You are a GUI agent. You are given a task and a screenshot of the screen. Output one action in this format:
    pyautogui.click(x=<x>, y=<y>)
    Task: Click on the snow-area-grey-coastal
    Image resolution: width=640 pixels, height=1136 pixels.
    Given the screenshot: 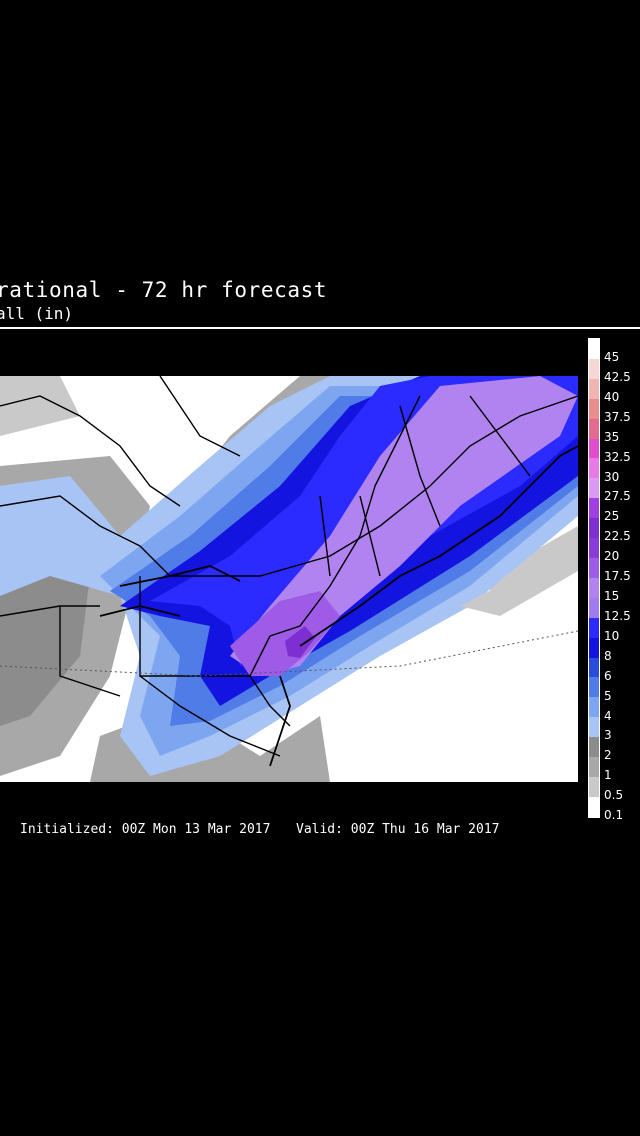 What is the action you would take?
    pyautogui.click(x=519, y=581)
    